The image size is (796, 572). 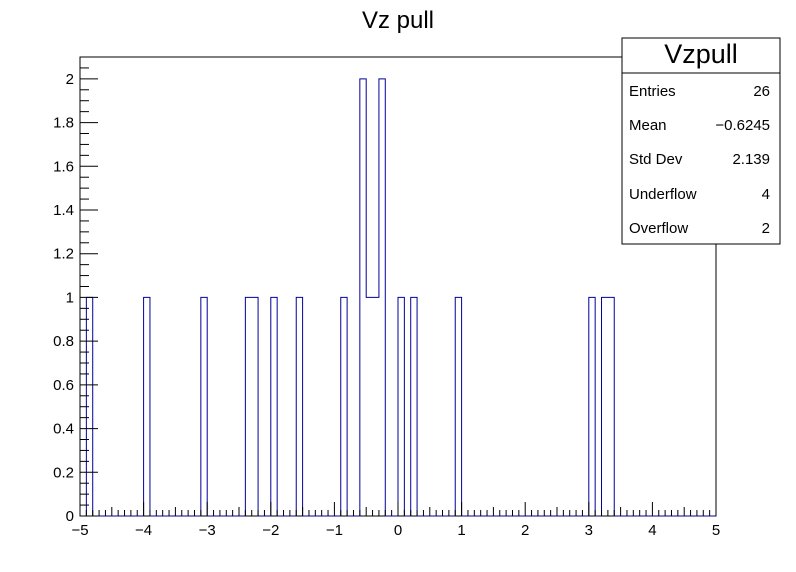 What do you see at coordinates (766, 228) in the screenshot?
I see `stats-value-overflow: 2` at bounding box center [766, 228].